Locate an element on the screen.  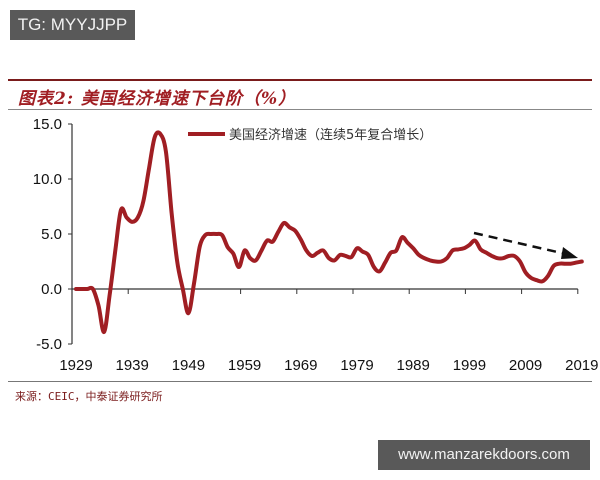
y-axis: 15.0 10.0 5.0 0.0 -5.0 is located at coordinates (53, 234).